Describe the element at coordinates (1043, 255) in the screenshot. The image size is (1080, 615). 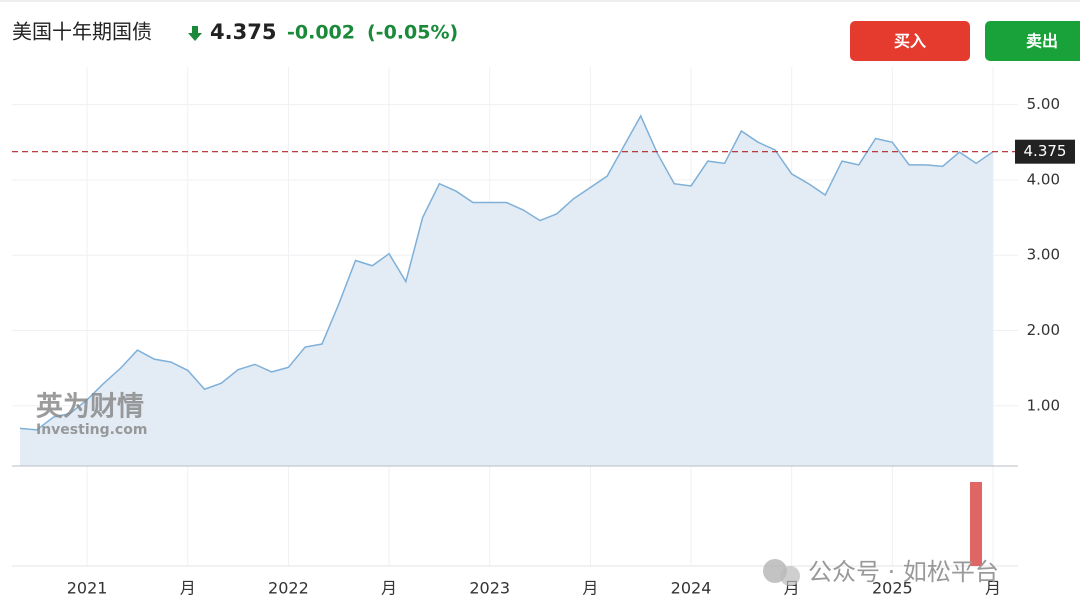
I see `y-tick-label: 3.00` at that location.